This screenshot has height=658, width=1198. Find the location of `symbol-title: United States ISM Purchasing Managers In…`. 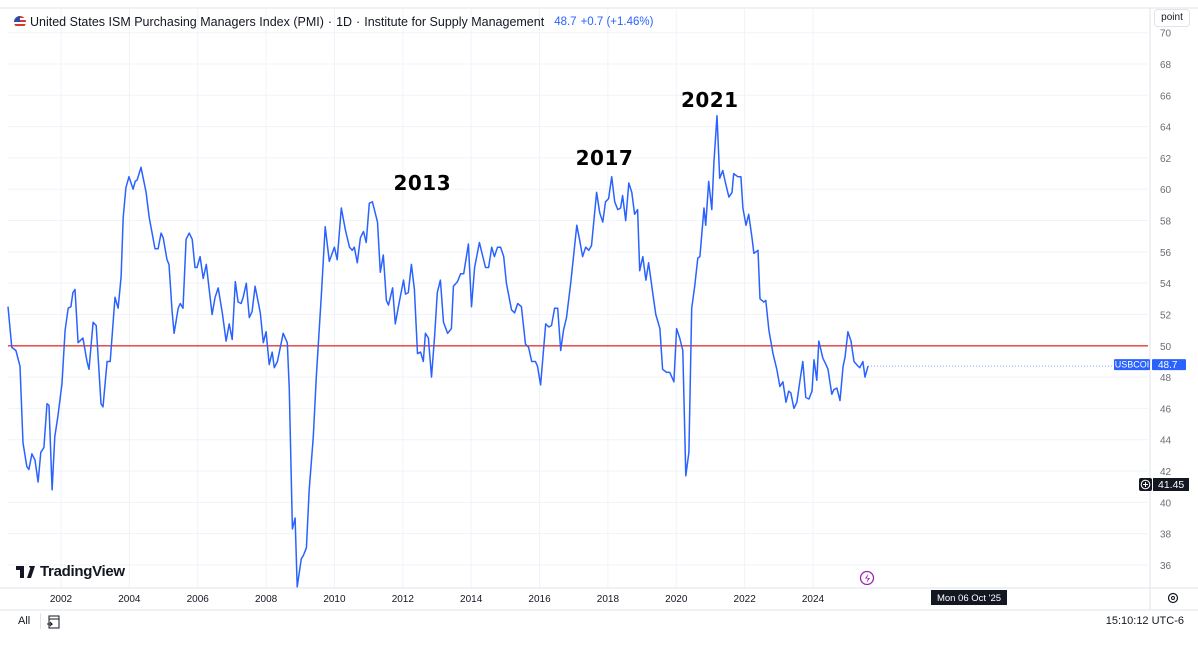

symbol-title: United States ISM Purchasing Managers In… is located at coordinates (177, 22).